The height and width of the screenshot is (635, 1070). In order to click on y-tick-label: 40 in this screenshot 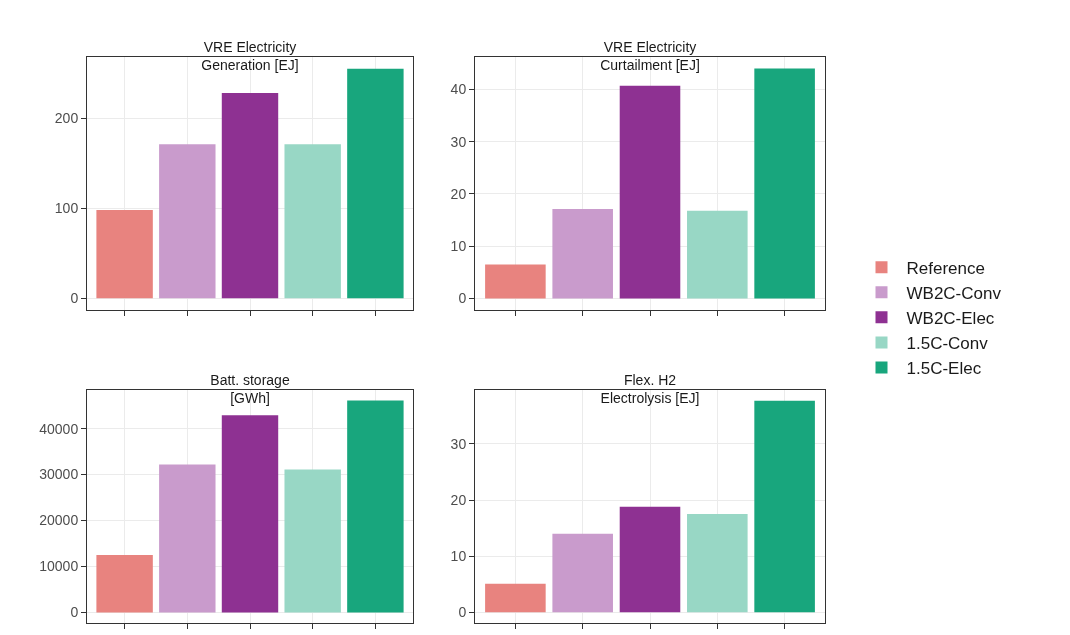, I will do `click(458, 89)`.